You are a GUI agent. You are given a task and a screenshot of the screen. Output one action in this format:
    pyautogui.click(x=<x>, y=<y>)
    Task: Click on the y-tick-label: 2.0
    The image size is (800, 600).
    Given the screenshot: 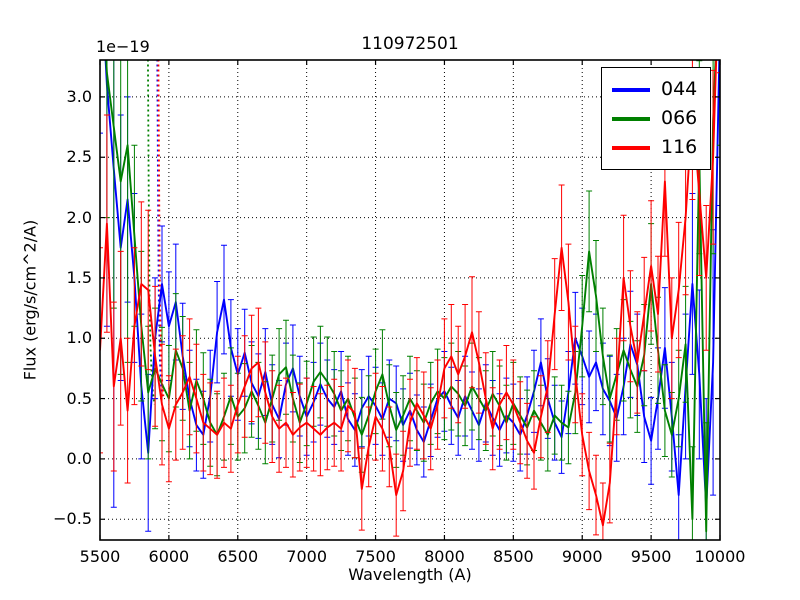 What is the action you would take?
    pyautogui.click(x=79, y=217)
    